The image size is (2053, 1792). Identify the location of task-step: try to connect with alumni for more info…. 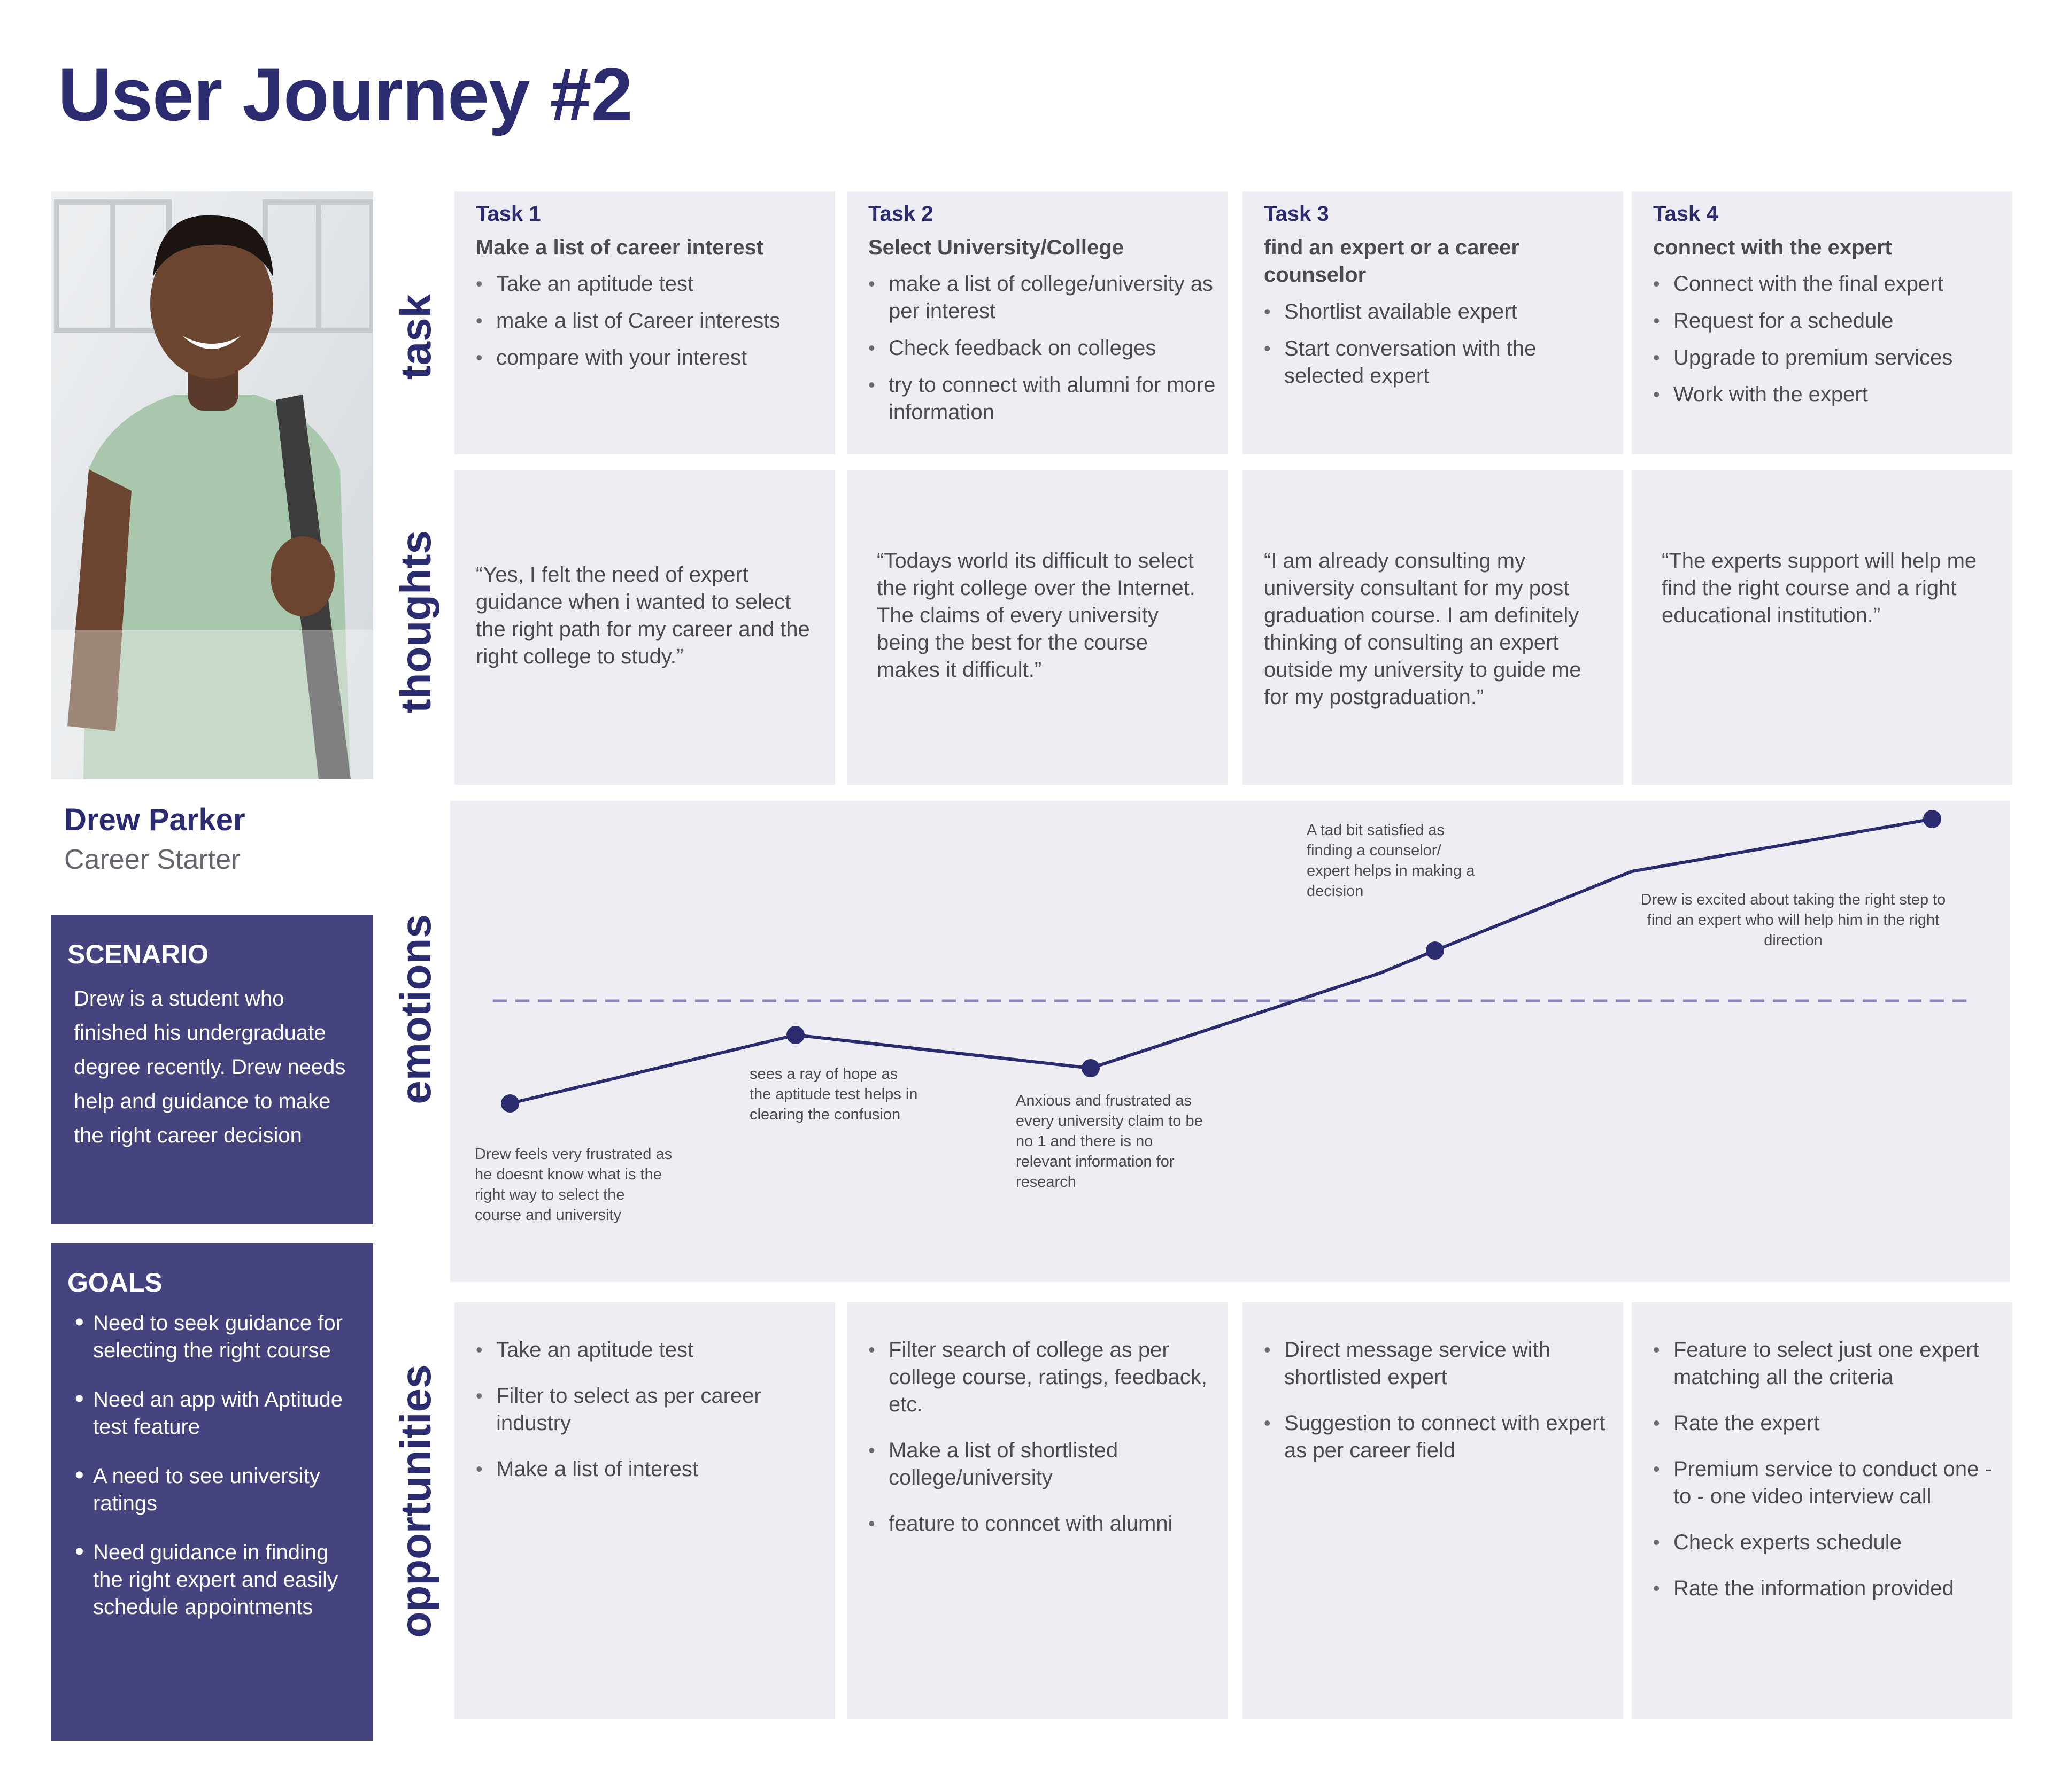
(1042, 398).